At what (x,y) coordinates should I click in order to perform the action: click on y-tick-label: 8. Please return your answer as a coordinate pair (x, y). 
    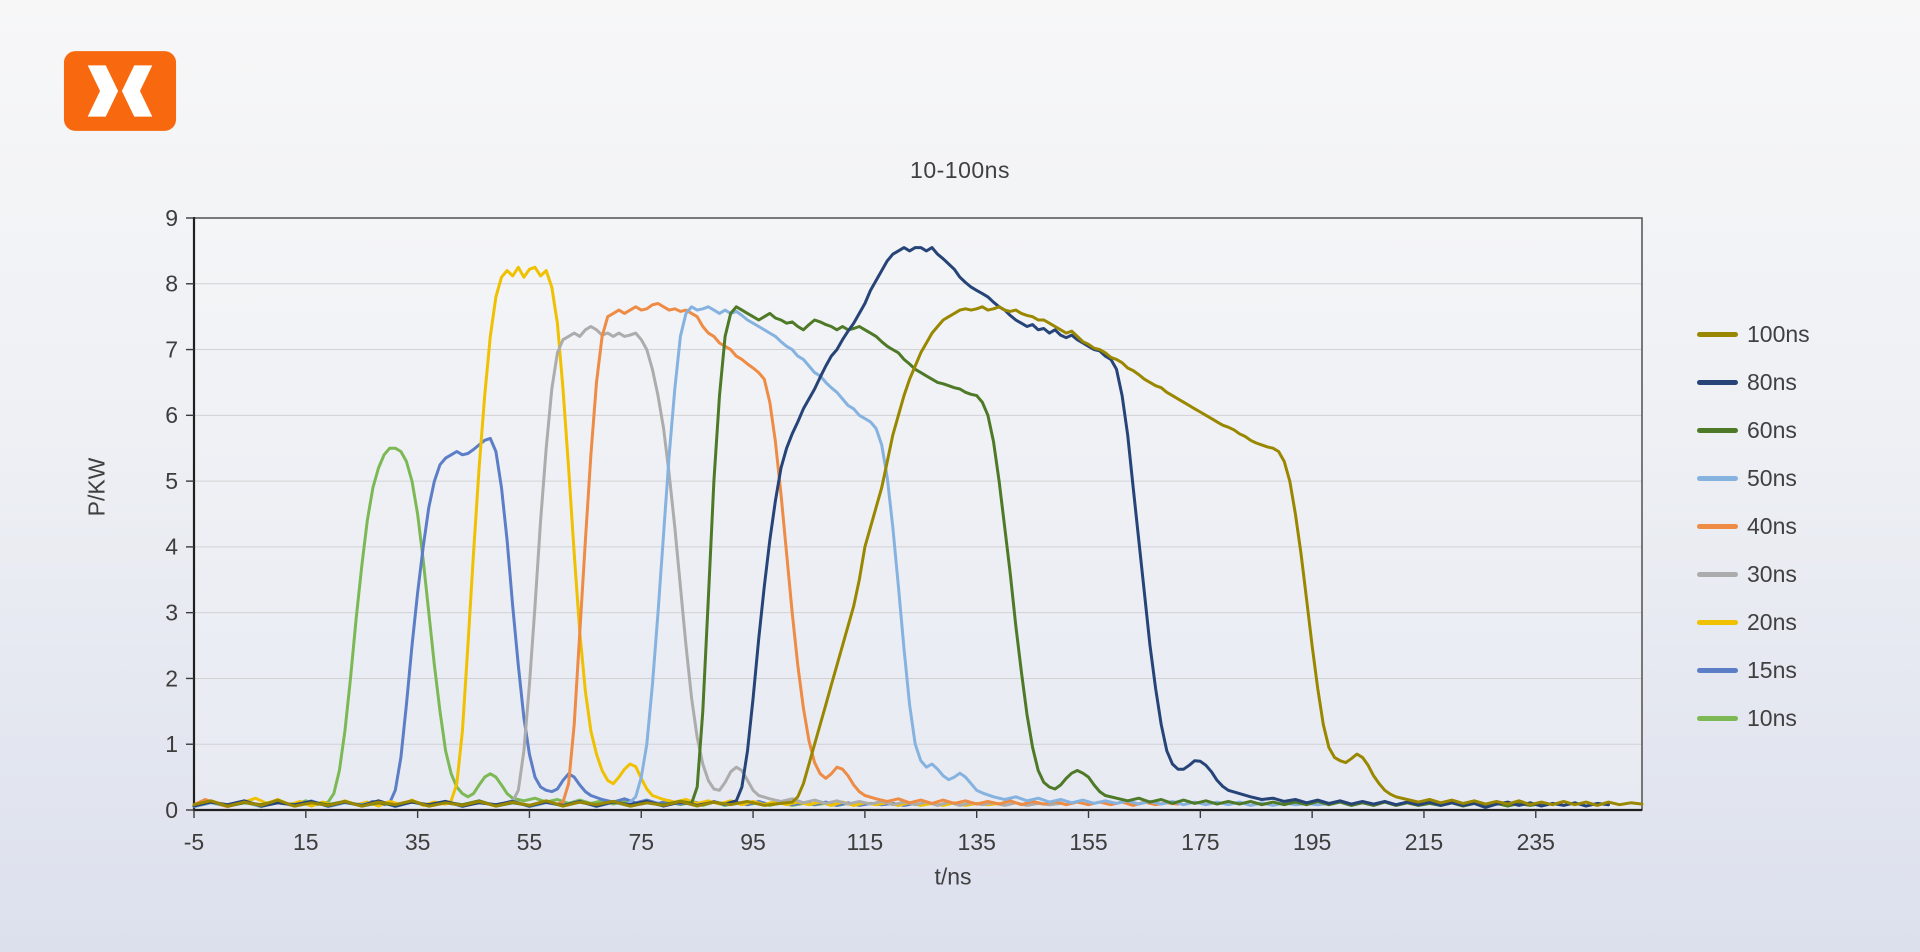
    Looking at the image, I should click on (171, 284).